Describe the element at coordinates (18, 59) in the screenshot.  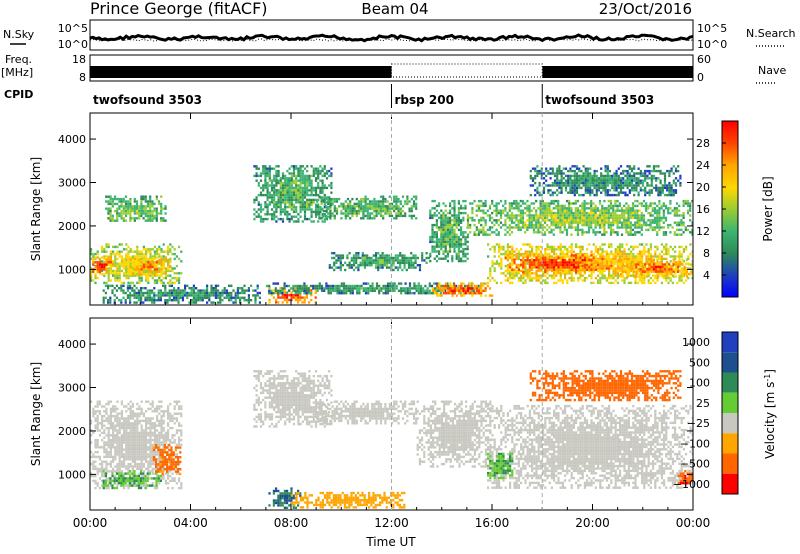
I see `freq-label: Freq.` at that location.